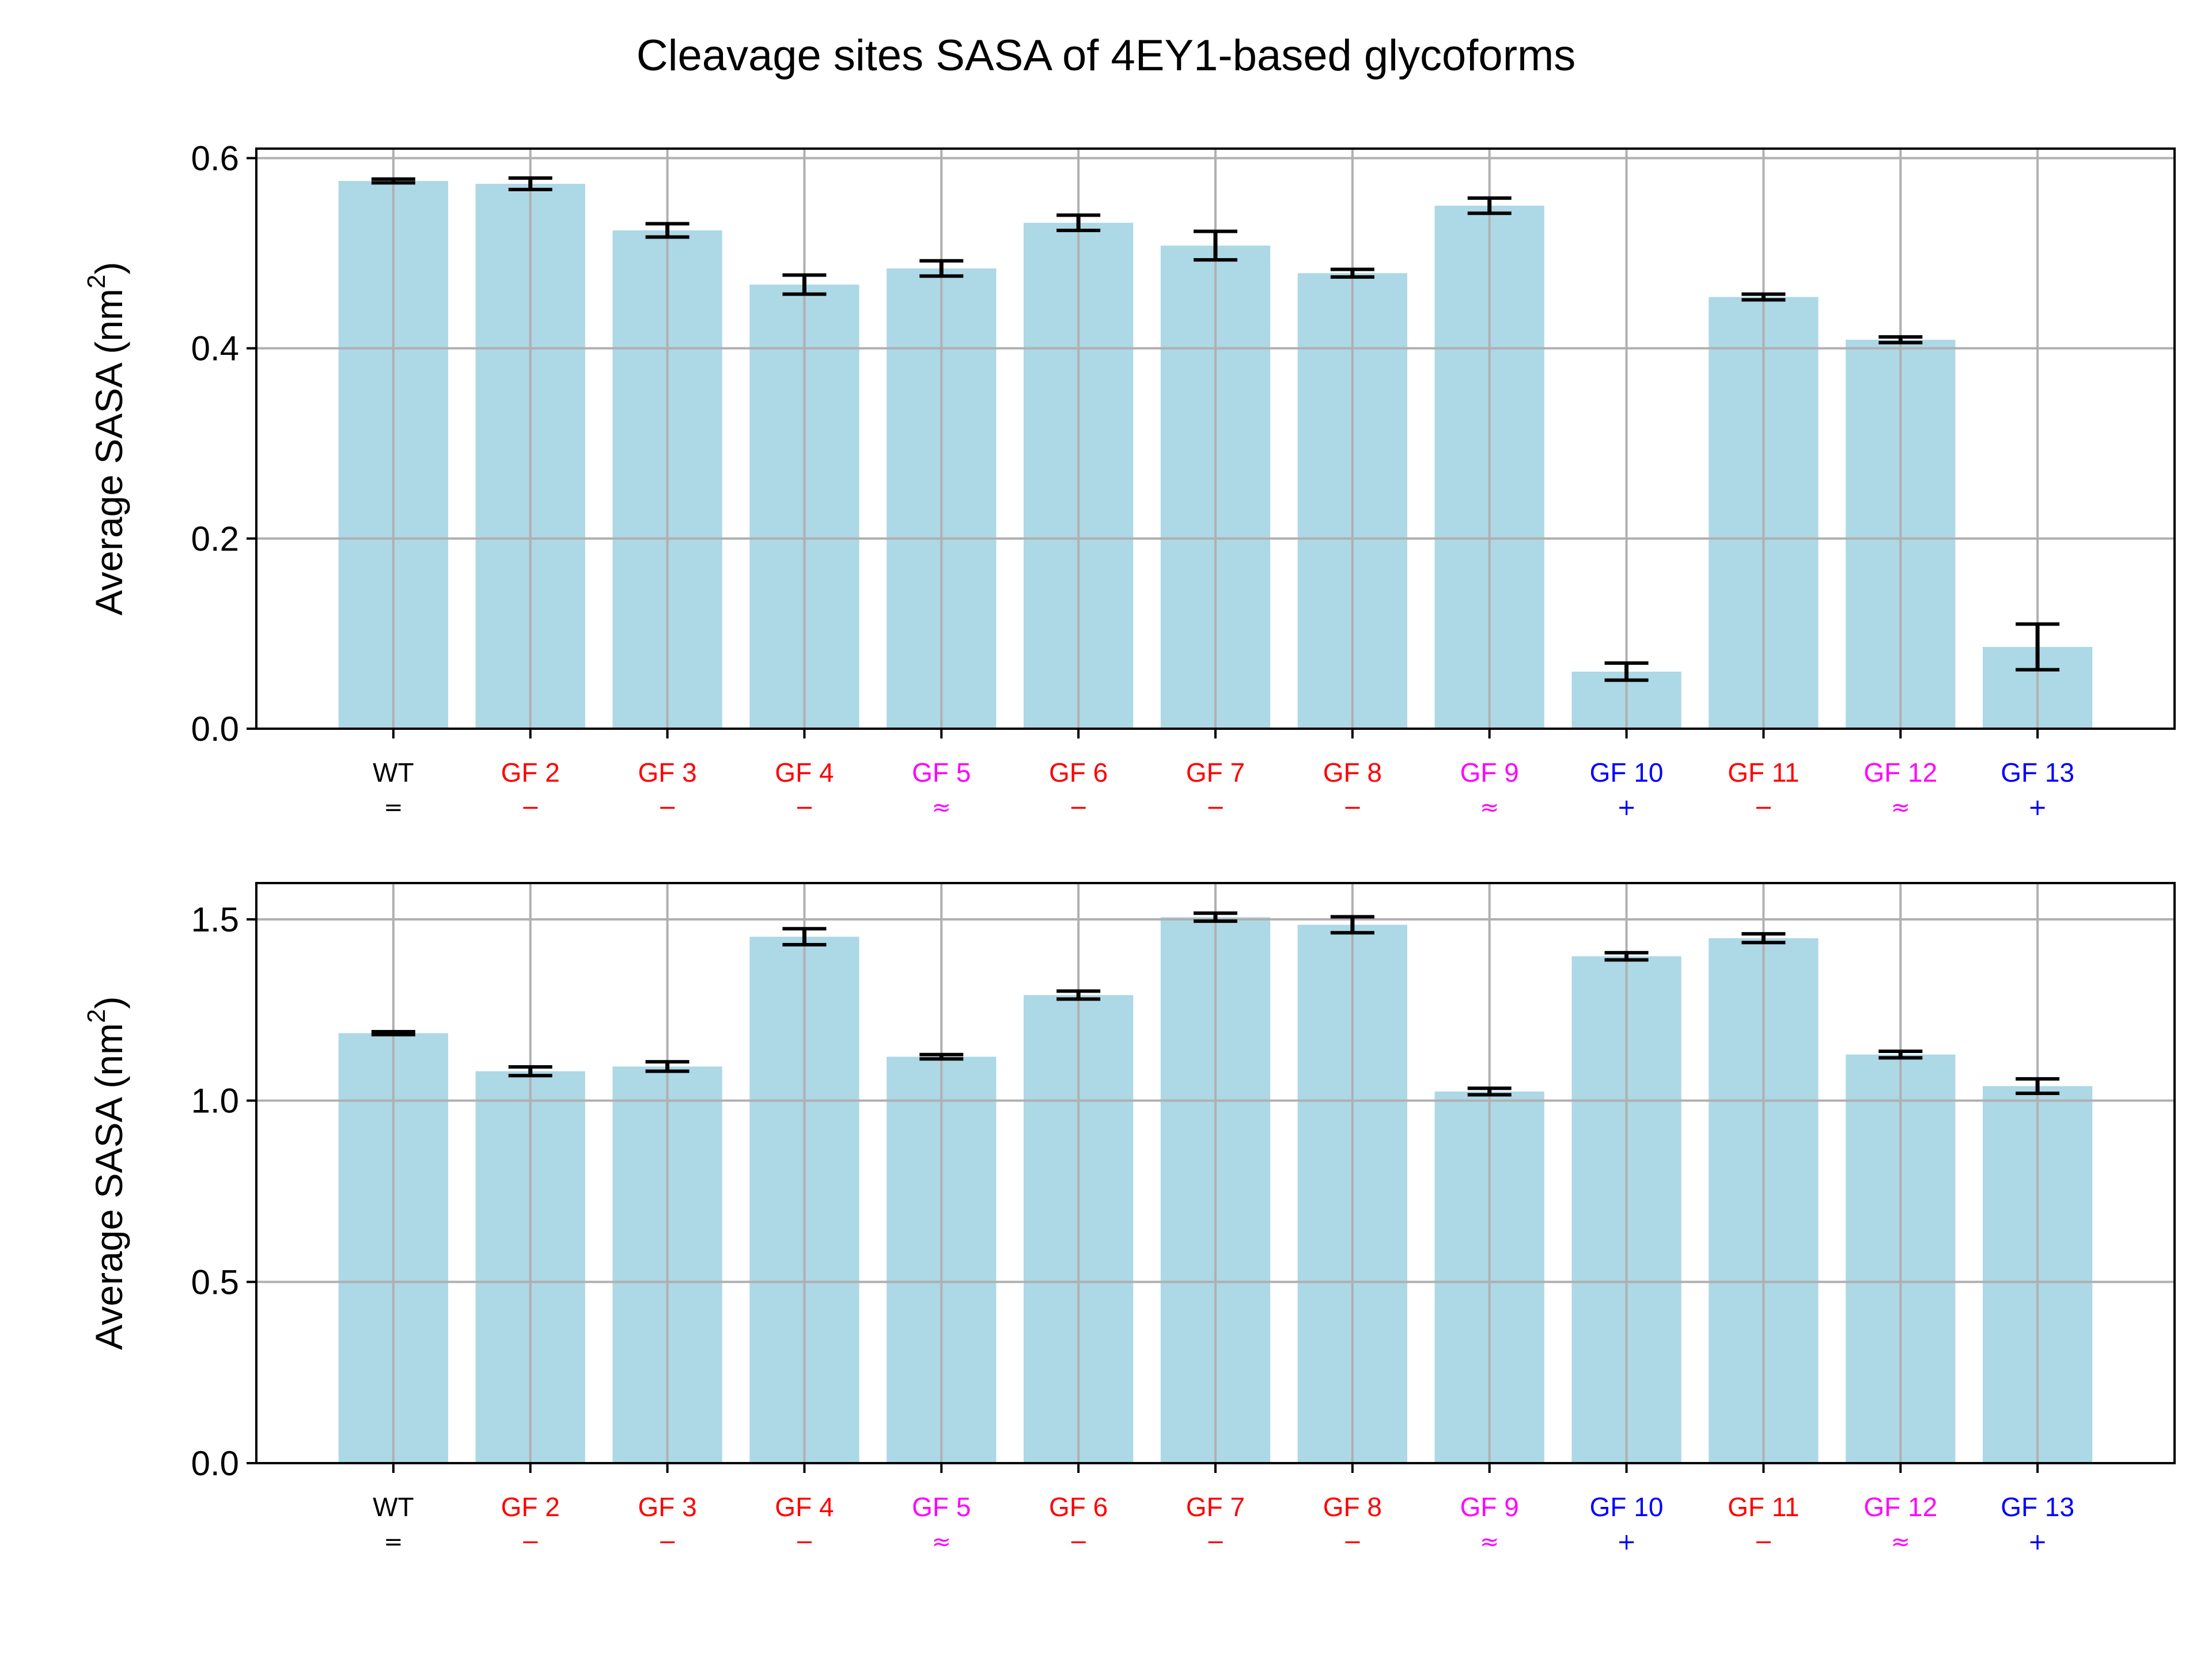  What do you see at coordinates (109, 452) in the screenshot?
I see `top-ylabel-main: Average SASA (nm` at bounding box center [109, 452].